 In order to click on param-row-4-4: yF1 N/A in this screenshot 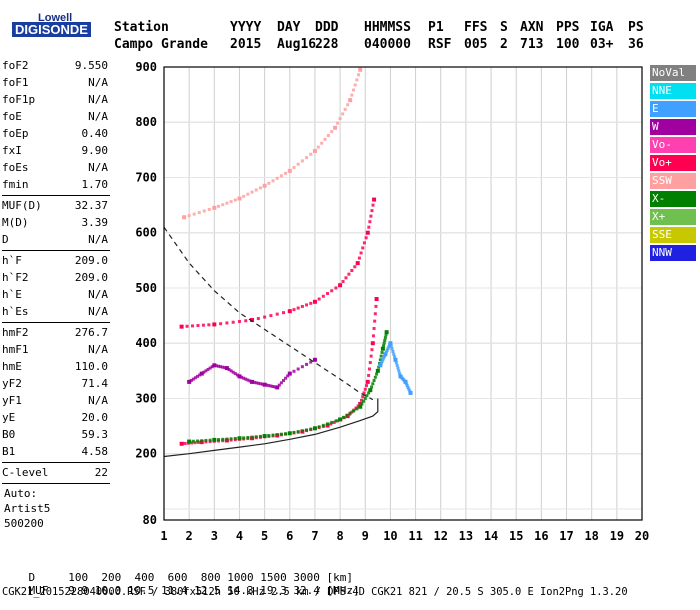, I will do `click(55, 400)`.